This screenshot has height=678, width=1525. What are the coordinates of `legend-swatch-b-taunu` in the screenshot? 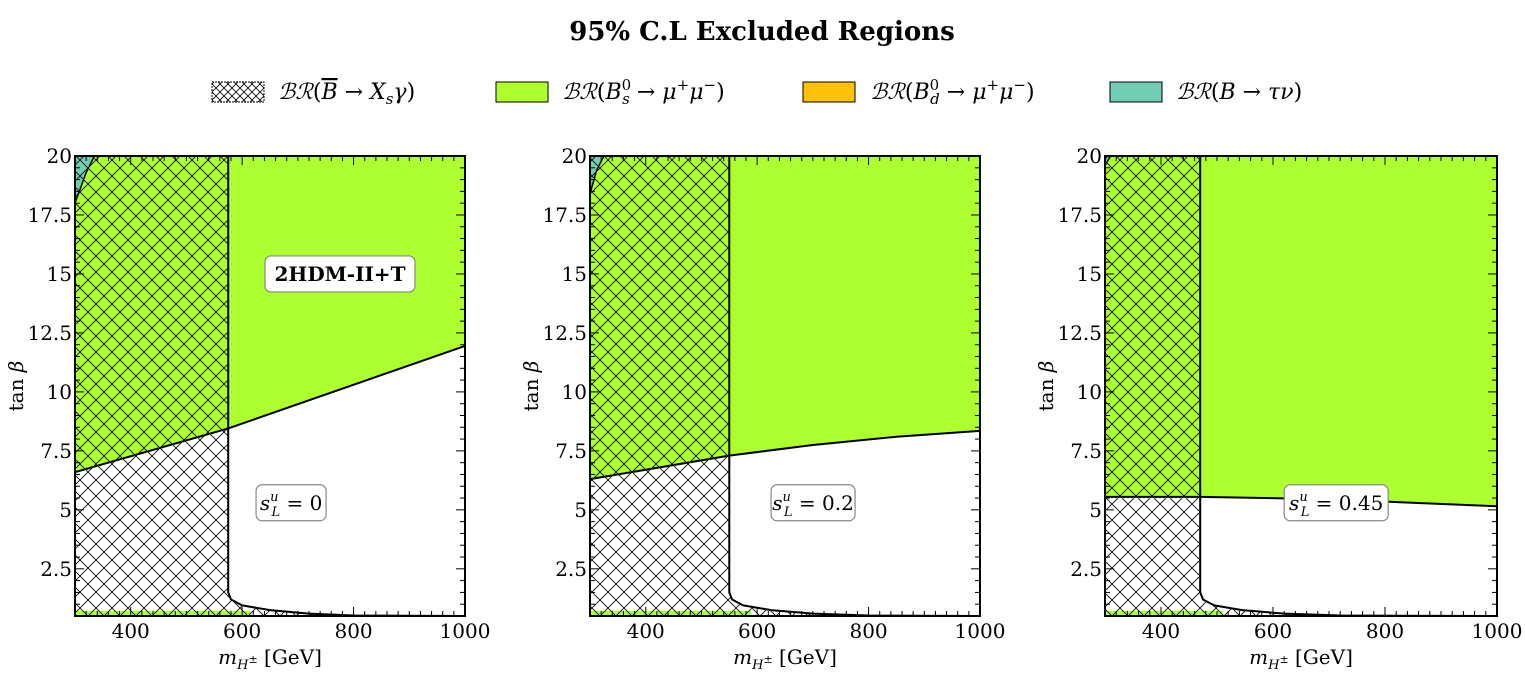 It's located at (1136, 92).